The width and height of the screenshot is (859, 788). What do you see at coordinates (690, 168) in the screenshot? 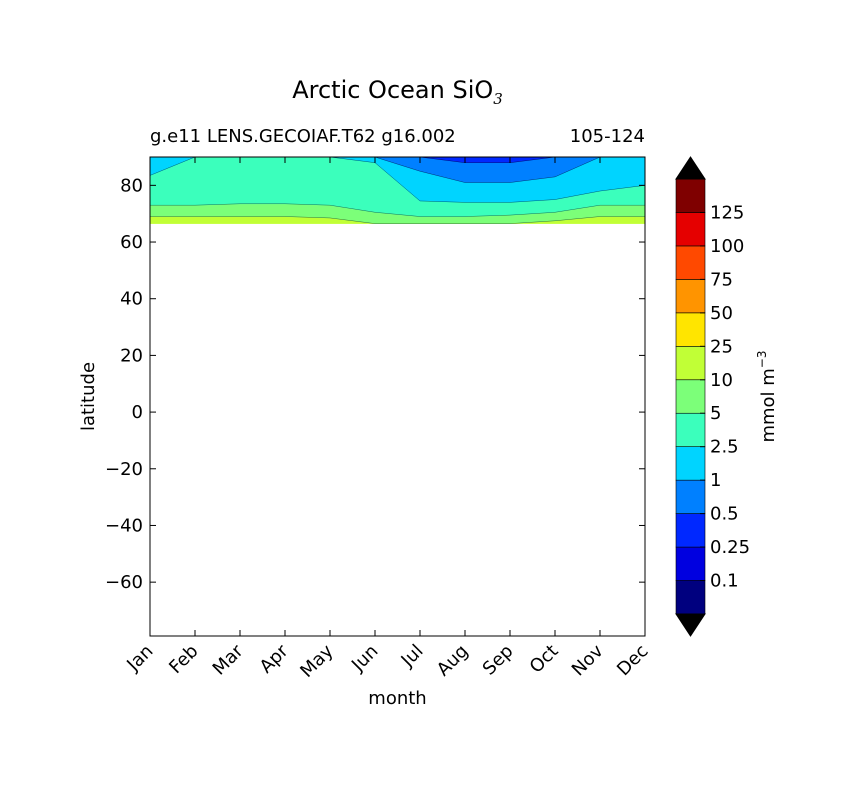
I see `colorbar-extend-top` at bounding box center [690, 168].